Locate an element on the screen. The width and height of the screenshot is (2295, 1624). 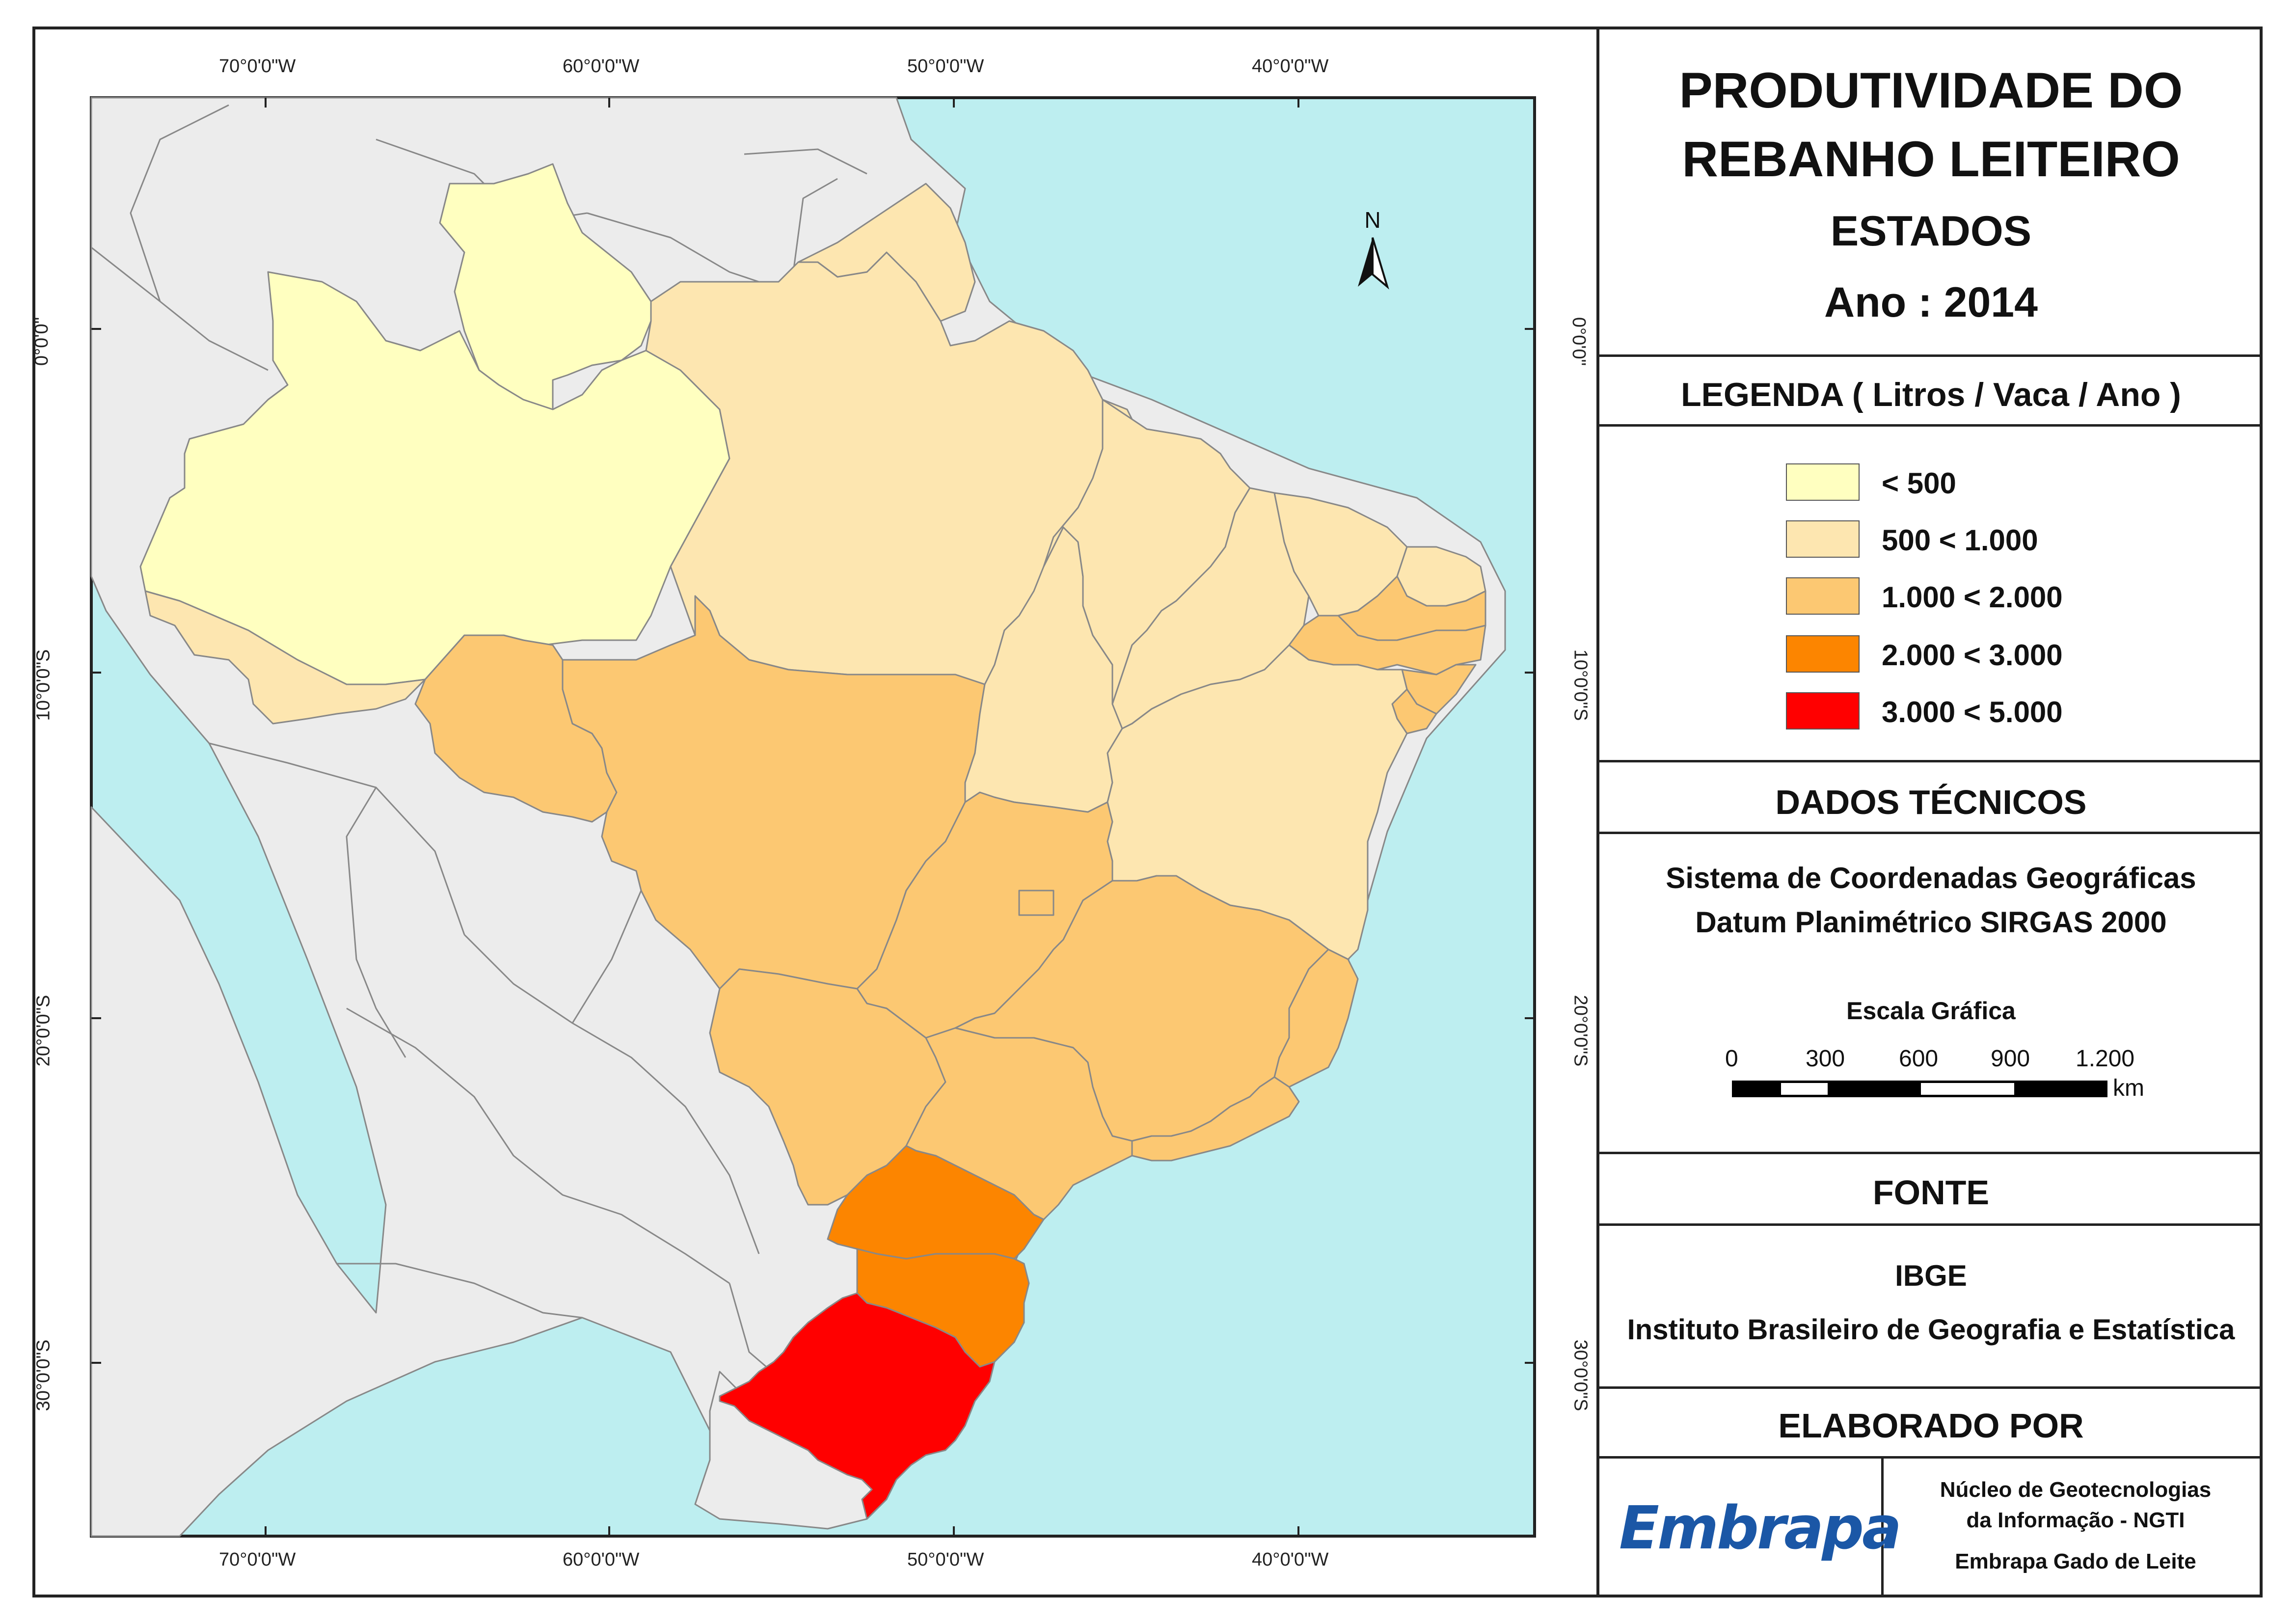
lon-label-top-50: 50°0'0"W is located at coordinates (946, 66).